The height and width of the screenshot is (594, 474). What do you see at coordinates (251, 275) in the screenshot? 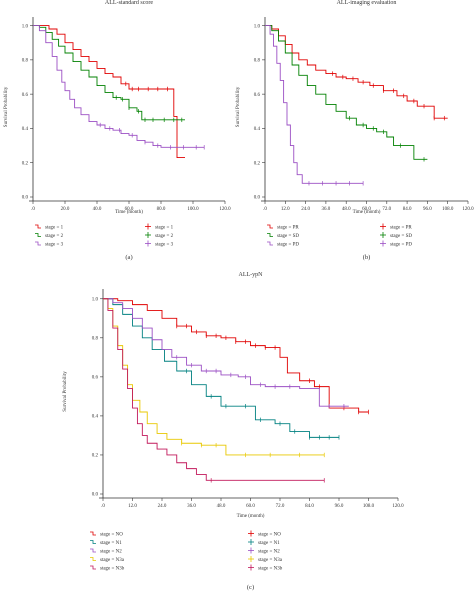
I see `chart-title: ALL-ypN` at bounding box center [251, 275].